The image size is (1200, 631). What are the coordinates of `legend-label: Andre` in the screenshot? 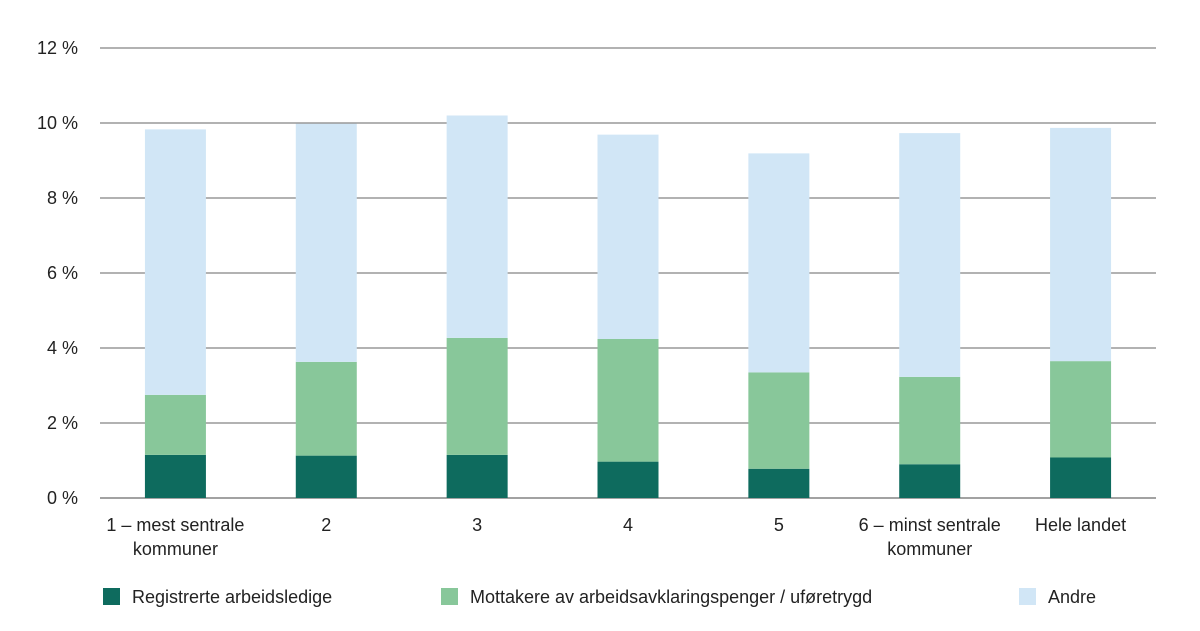 It's located at (1072, 597).